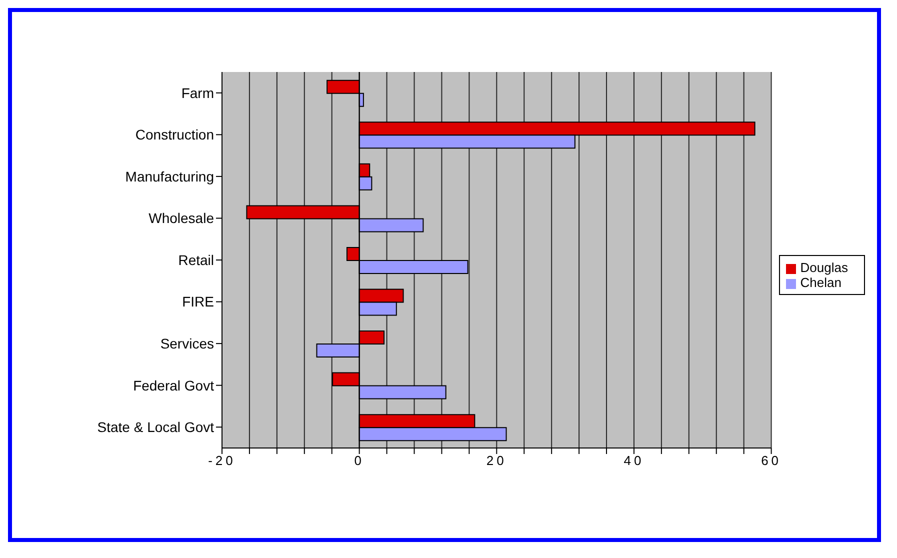 Image resolution: width=897 pixels, height=558 pixels. Describe the element at coordinates (174, 134) in the screenshot. I see `y-tick-label: Construction` at that location.